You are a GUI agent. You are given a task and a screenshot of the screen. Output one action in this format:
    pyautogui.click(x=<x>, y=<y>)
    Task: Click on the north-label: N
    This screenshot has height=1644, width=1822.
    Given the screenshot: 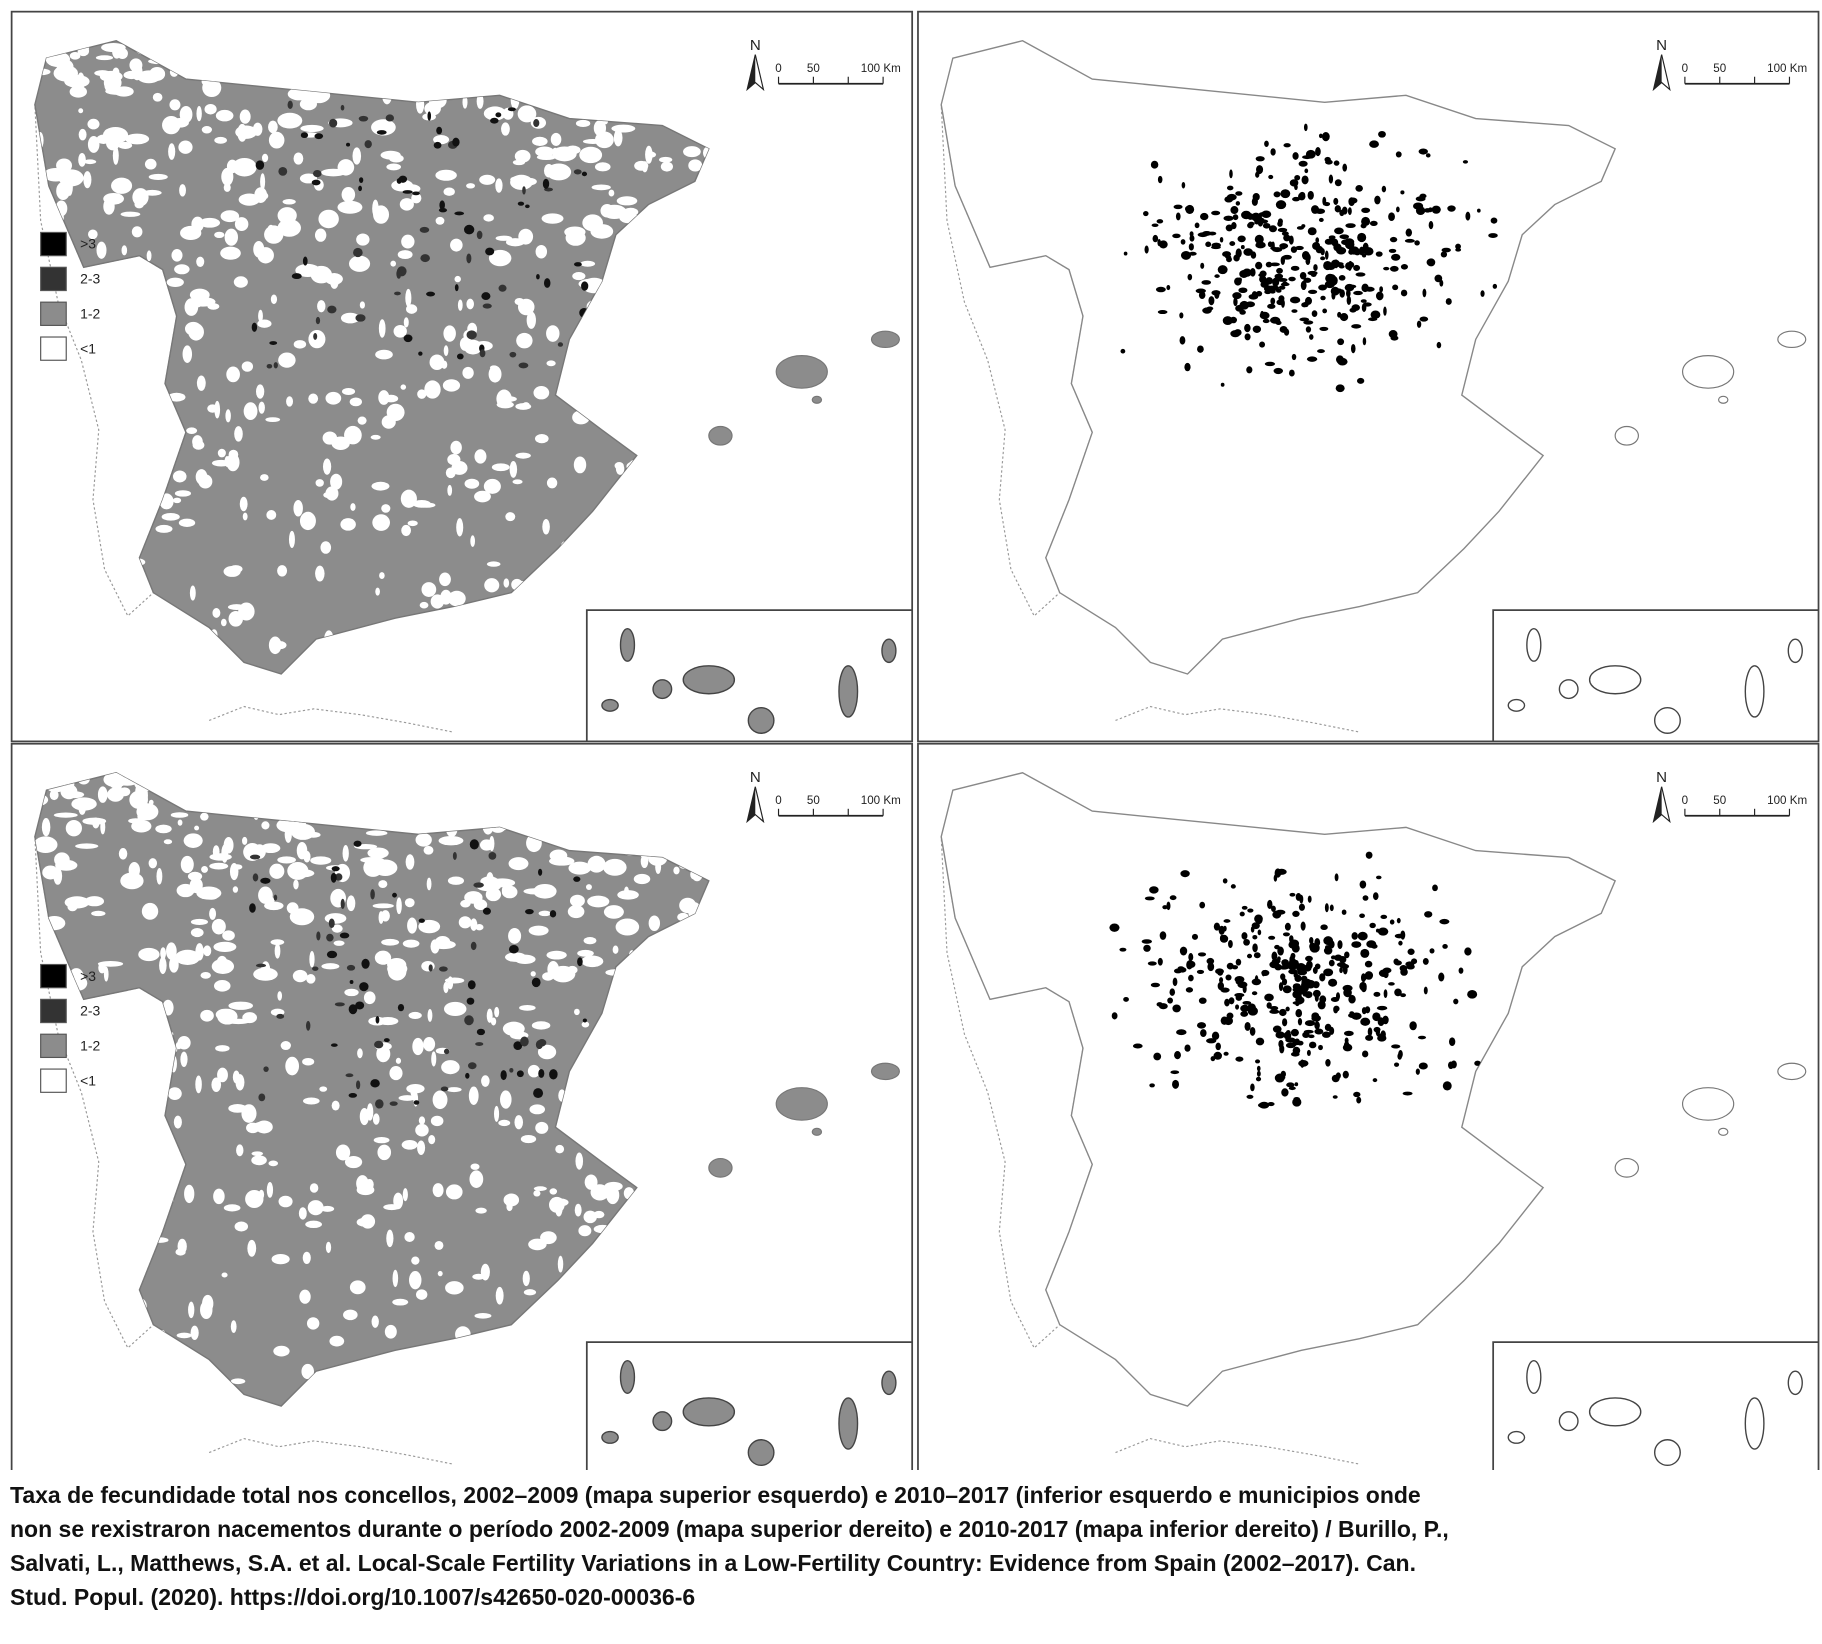 What is the action you would take?
    pyautogui.click(x=755, y=777)
    